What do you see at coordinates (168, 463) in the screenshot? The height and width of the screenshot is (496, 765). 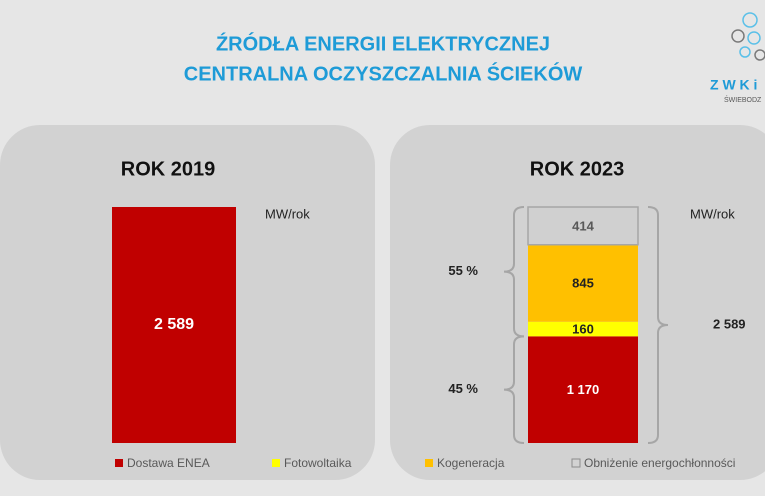 I see `legend-label: Dostawa ENEA` at bounding box center [168, 463].